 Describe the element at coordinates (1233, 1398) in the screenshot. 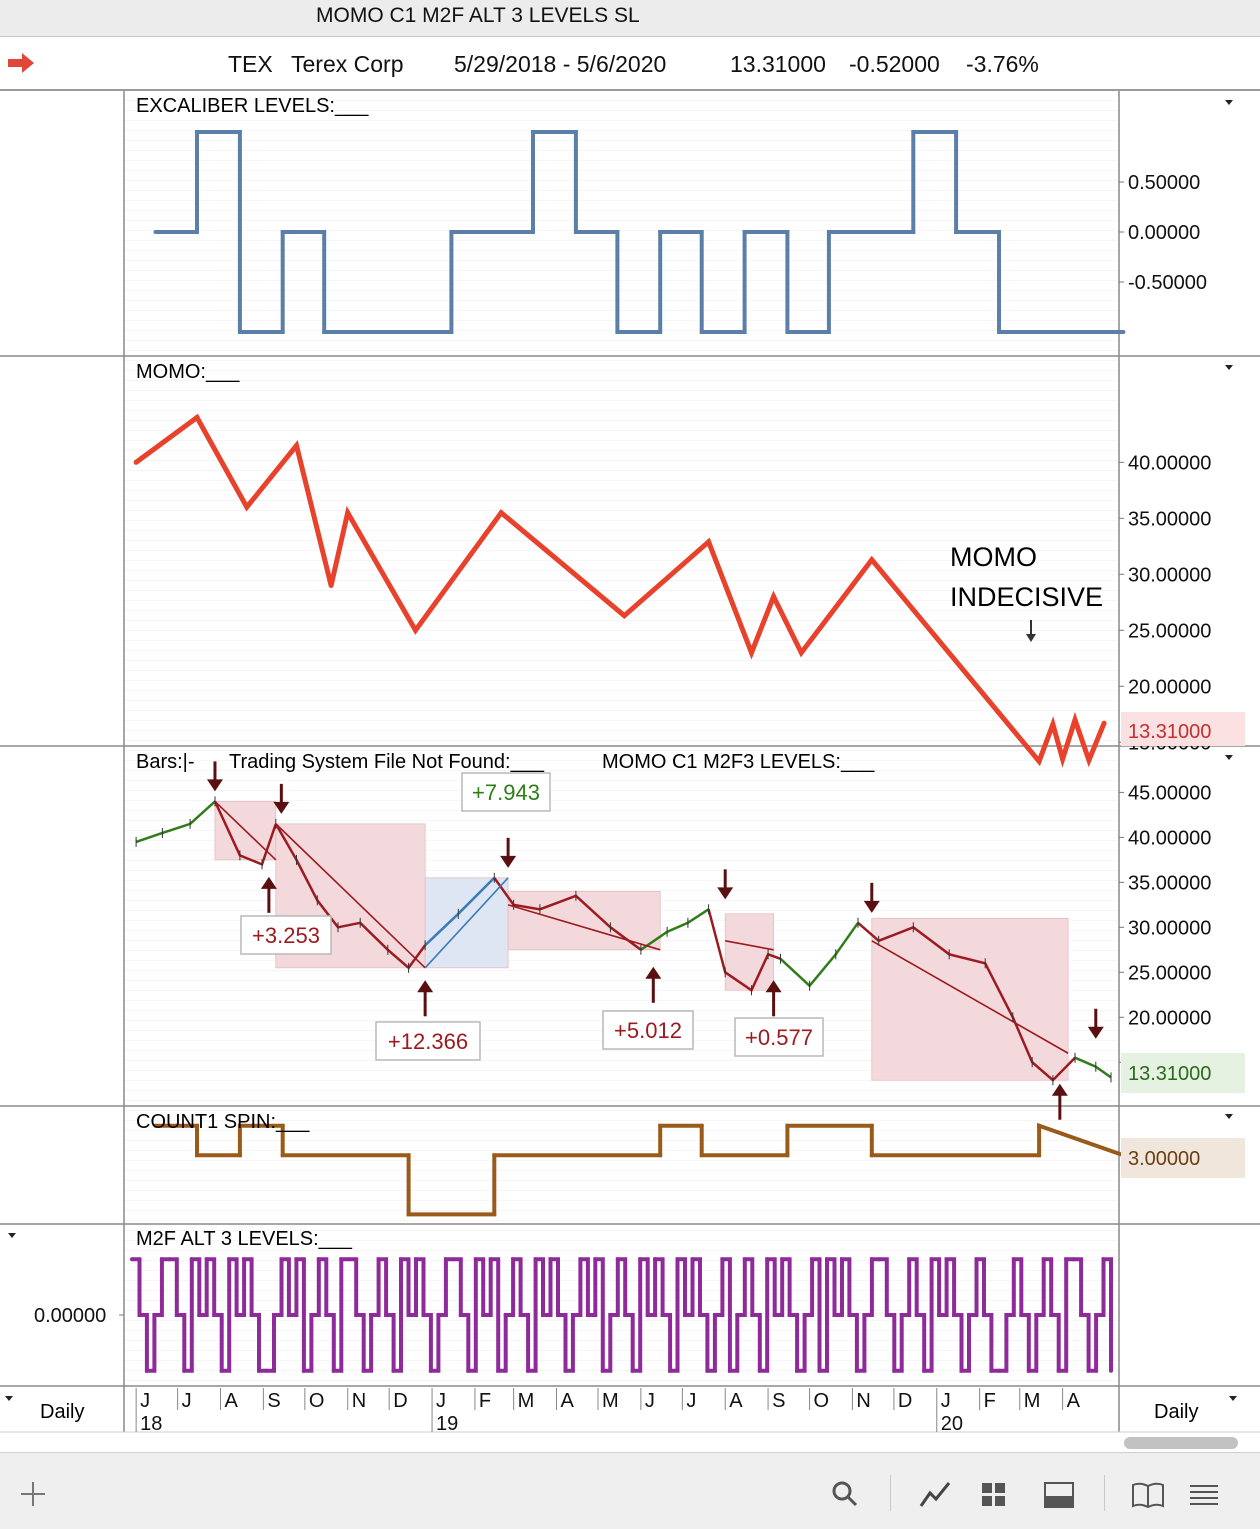

I see `interval-right-dropdown-icon` at that location.